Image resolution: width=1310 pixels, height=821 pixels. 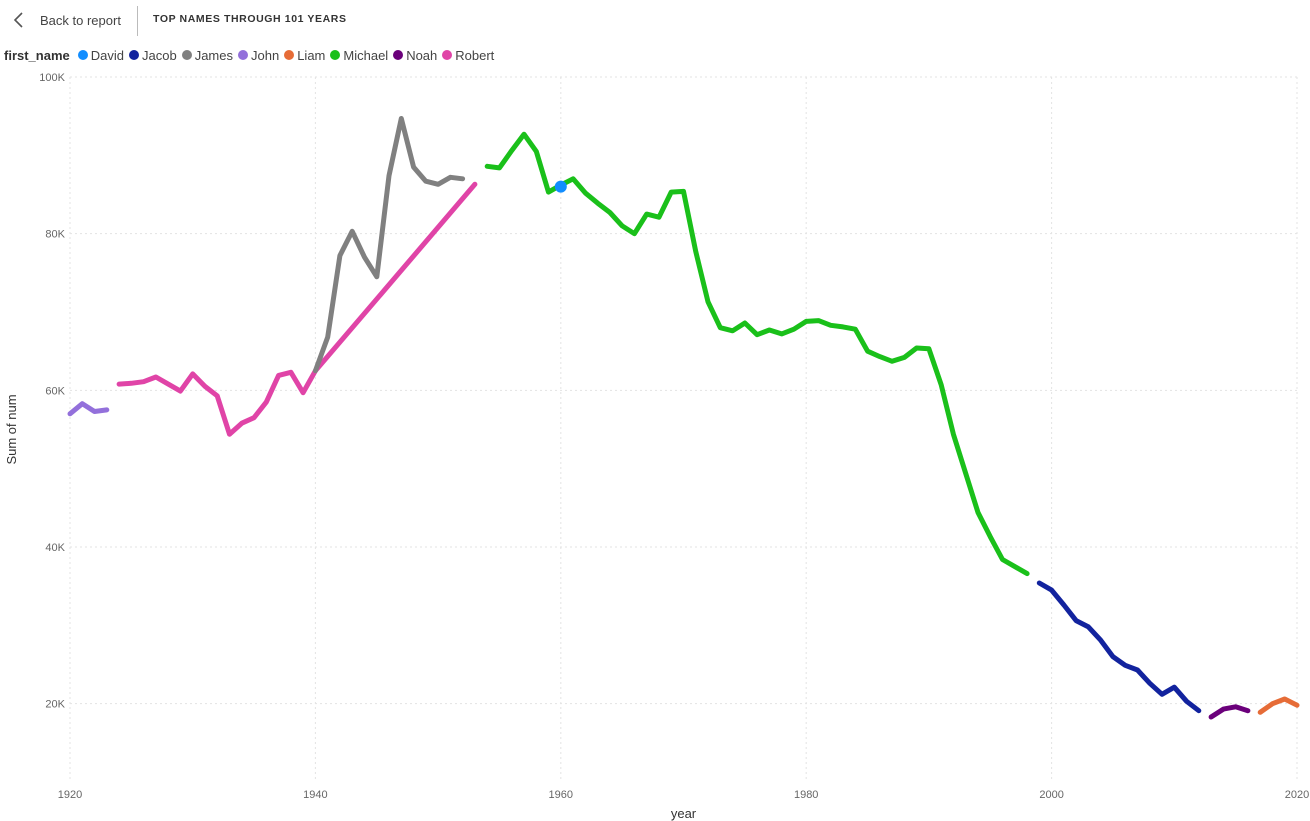 I want to click on legend-dot-jacob, so click(x=134, y=55).